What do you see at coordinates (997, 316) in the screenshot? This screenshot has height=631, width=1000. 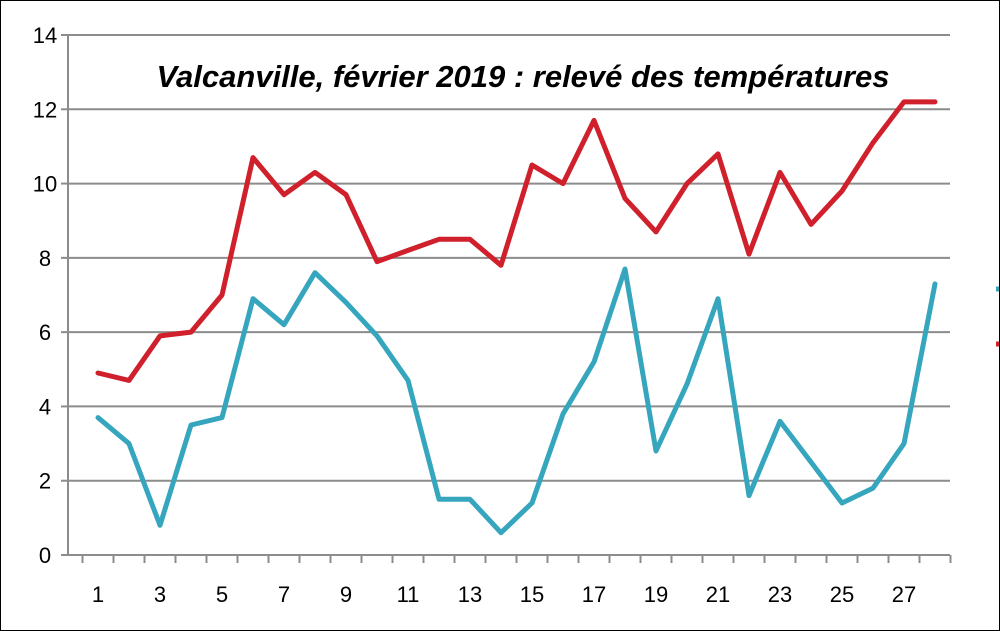 I see `legend-stubs` at bounding box center [997, 316].